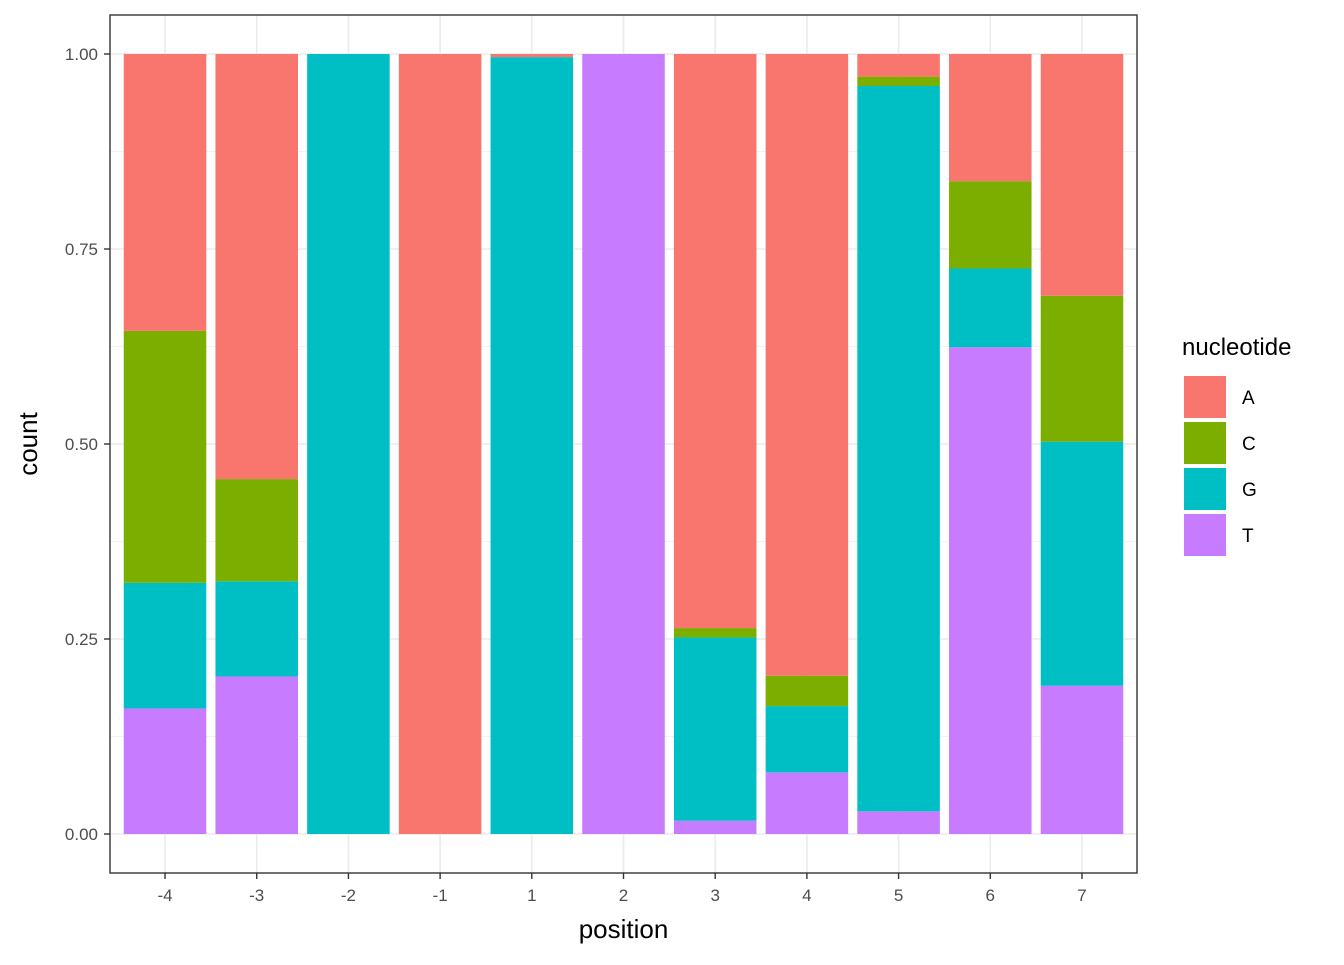 The height and width of the screenshot is (965, 1344). What do you see at coordinates (1248, 536) in the screenshot?
I see `legend-label-T: T` at bounding box center [1248, 536].